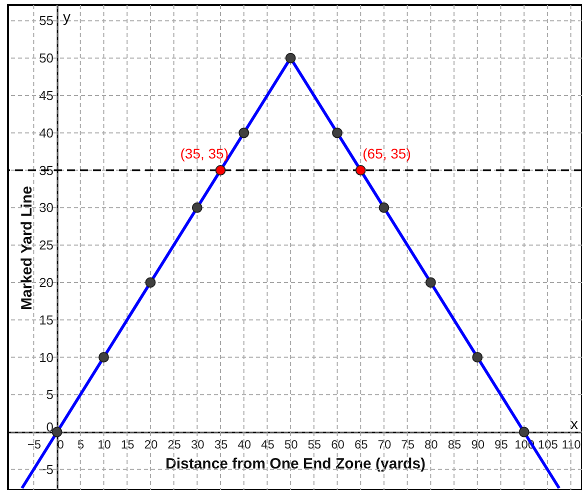 Image resolution: width=582 pixels, height=490 pixels. What do you see at coordinates (50, 427) in the screenshot?
I see `y-tick-label: 0` at bounding box center [50, 427].